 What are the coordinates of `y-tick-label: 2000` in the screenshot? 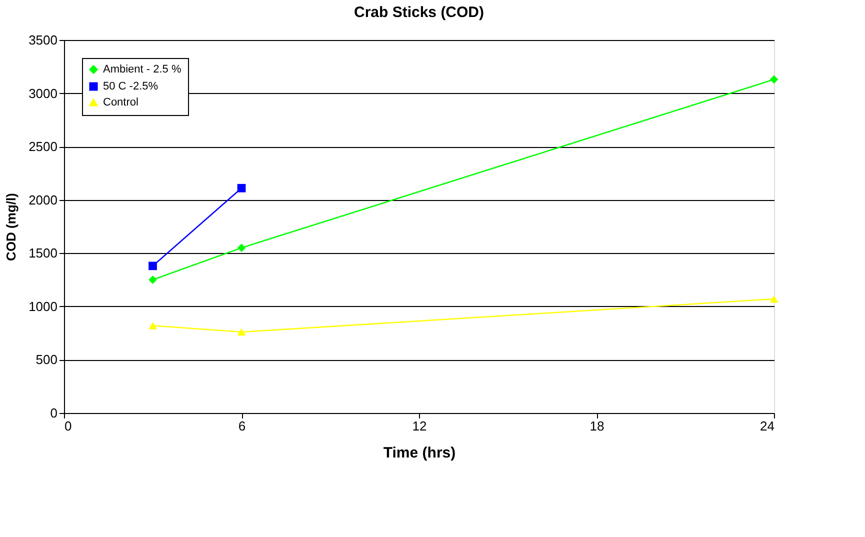 It's located at (43, 200).